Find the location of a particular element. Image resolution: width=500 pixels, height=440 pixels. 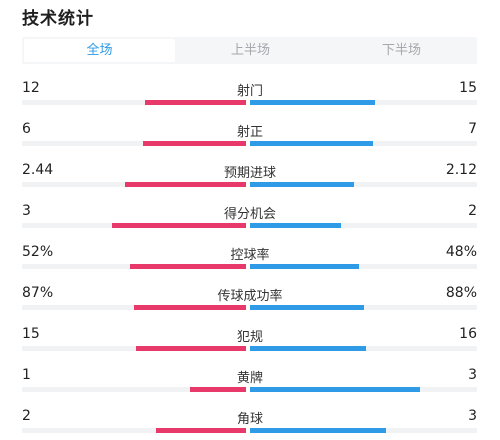

stat-label: 犯规 is located at coordinates (249, 337).